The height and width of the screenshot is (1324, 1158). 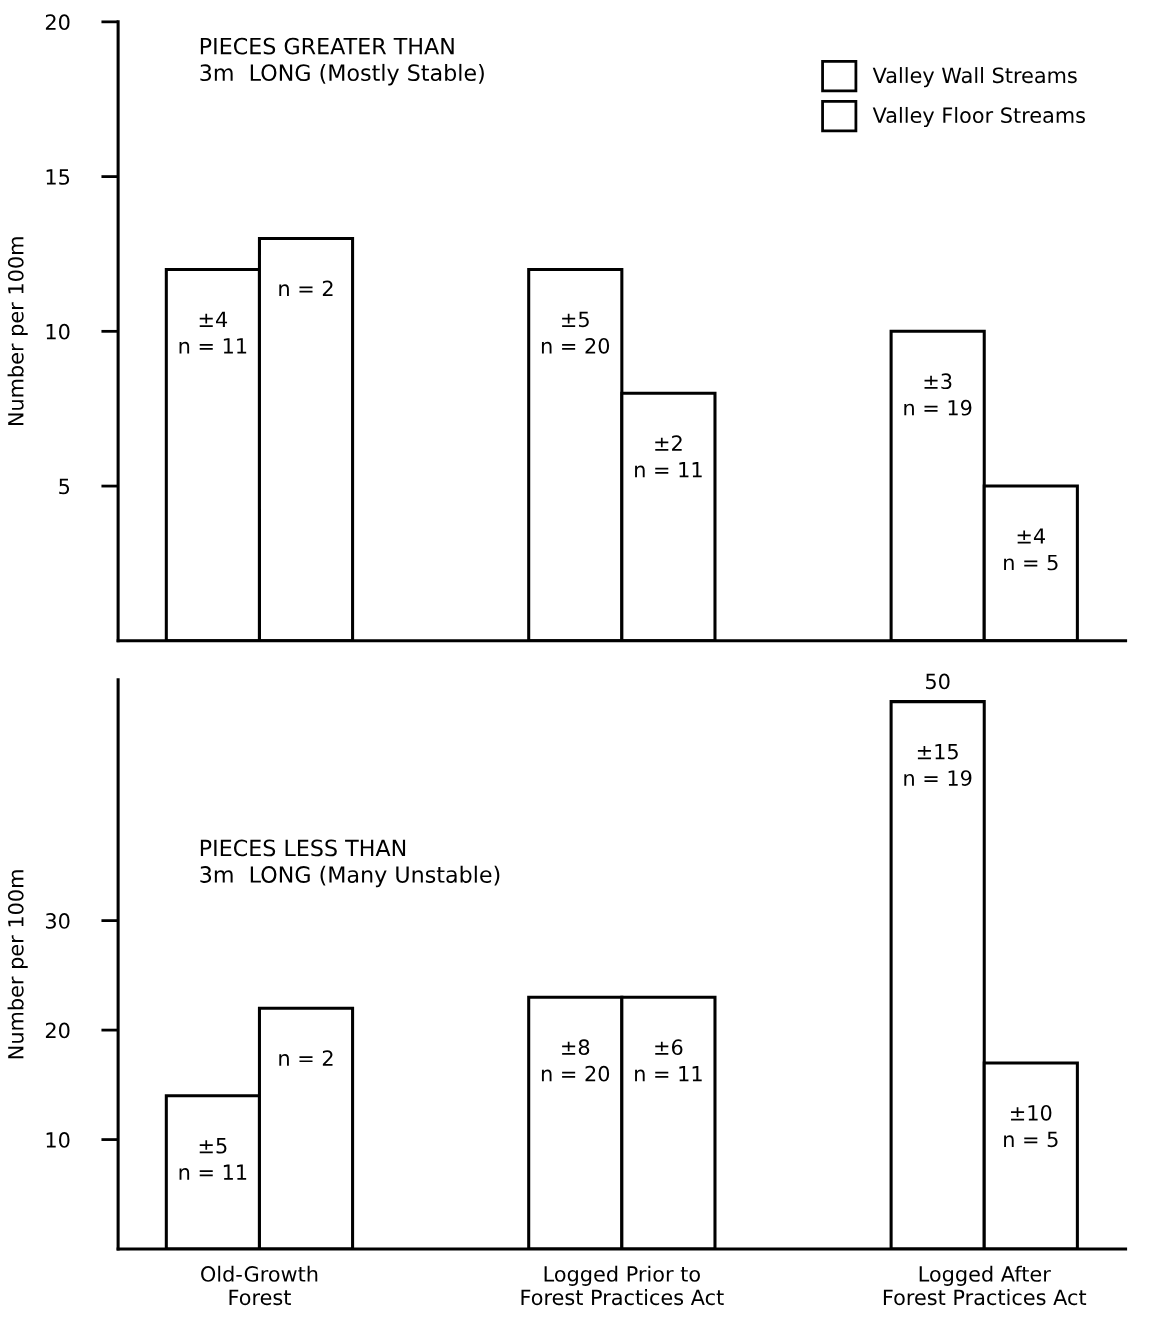 I want to click on annotation: 50, so click(x=938, y=681).